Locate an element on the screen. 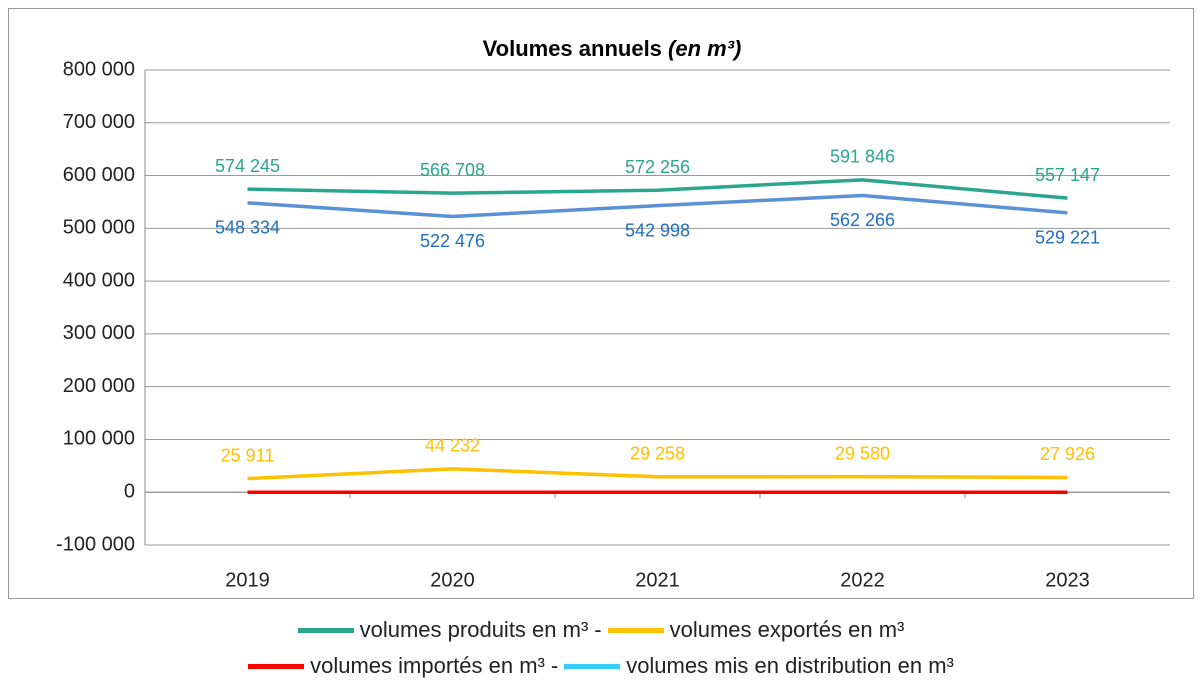 The image size is (1202, 684). data-label: 557 147 is located at coordinates (1067, 175).